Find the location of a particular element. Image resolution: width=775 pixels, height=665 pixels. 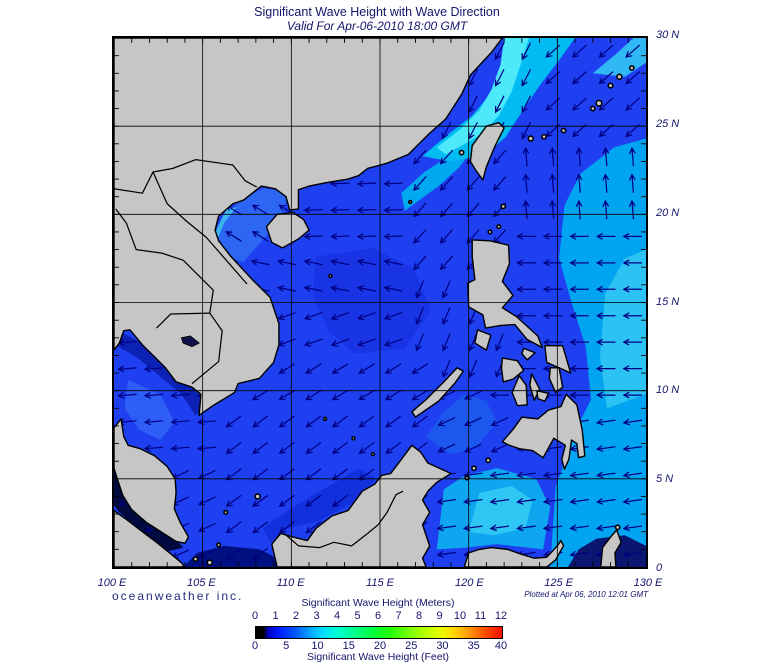

lon-tick-label: 105 E is located at coordinates (201, 583).